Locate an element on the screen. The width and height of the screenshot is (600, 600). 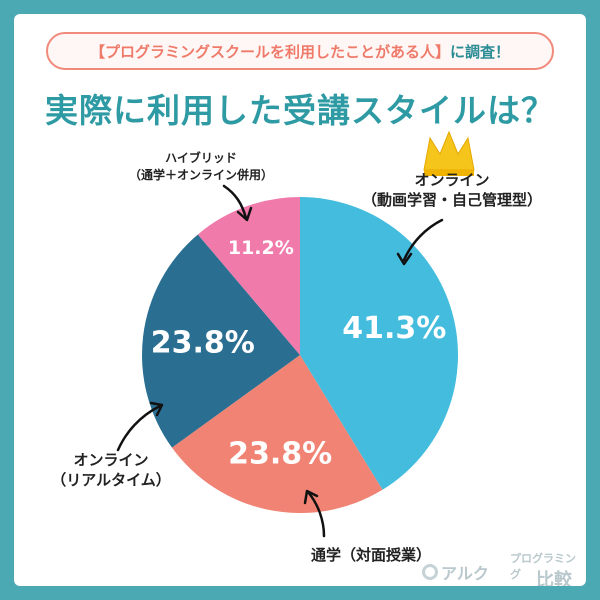
arrow-async is located at coordinates (420, 242).